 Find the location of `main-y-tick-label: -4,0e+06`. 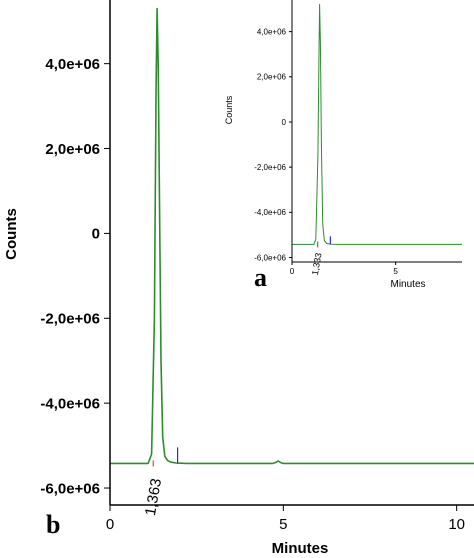

main-y-tick-label: -4,0e+06 is located at coordinates (70, 403).